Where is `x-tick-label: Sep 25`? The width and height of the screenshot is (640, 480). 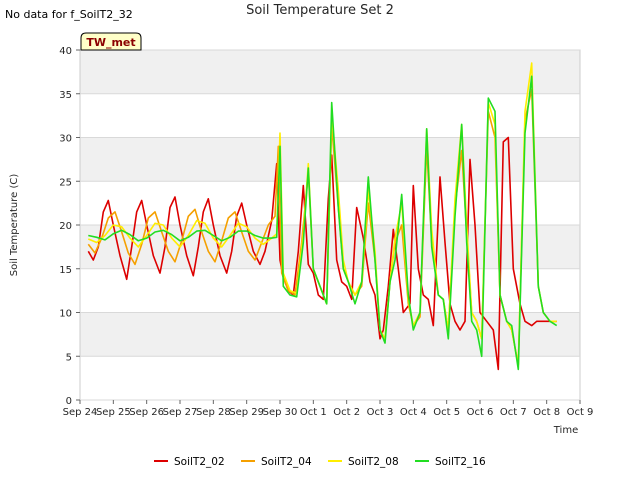 x-tick-label: Sep 25 is located at coordinates (113, 412).